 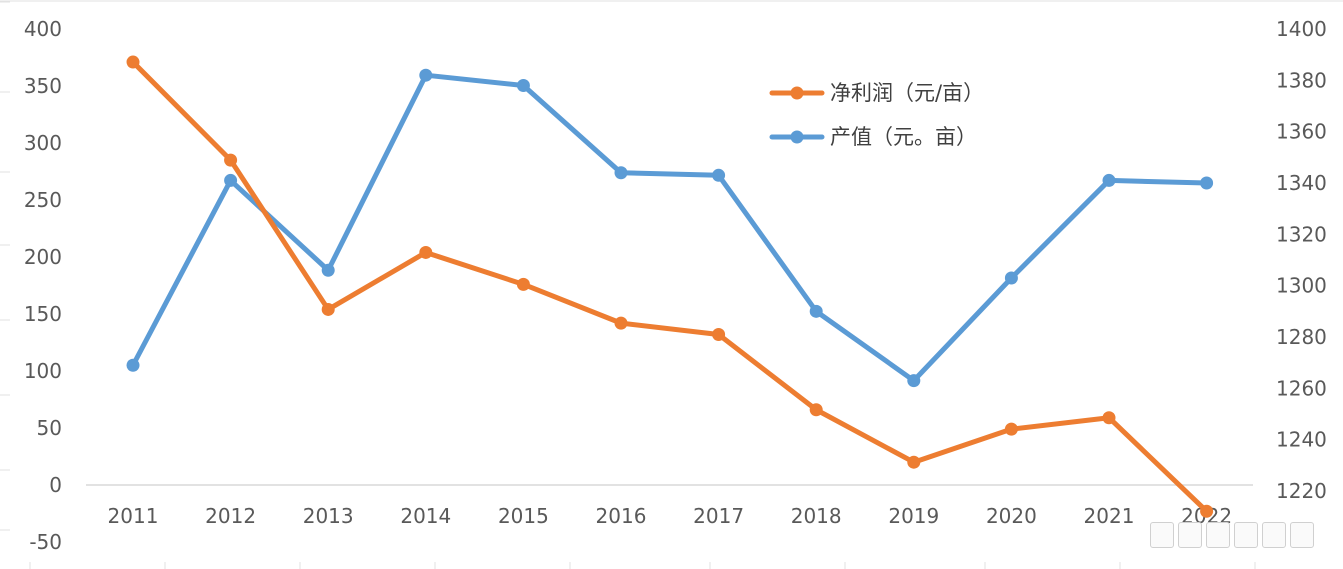 What do you see at coordinates (1301, 440) in the screenshot?
I see `y-right-tick-label: 1240` at bounding box center [1301, 440].